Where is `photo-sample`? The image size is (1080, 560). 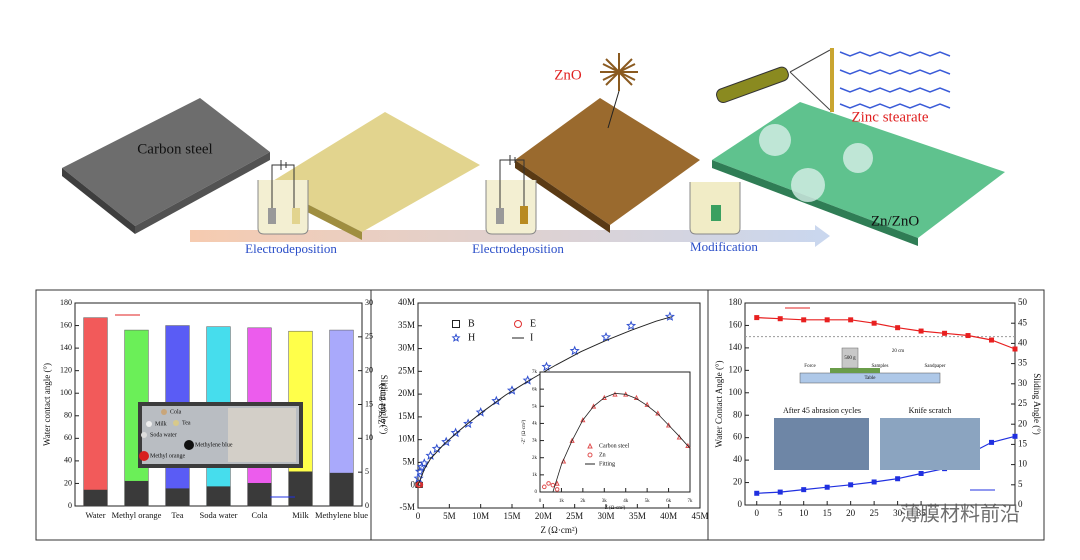
photo-sample is located at coordinates (262, 435).